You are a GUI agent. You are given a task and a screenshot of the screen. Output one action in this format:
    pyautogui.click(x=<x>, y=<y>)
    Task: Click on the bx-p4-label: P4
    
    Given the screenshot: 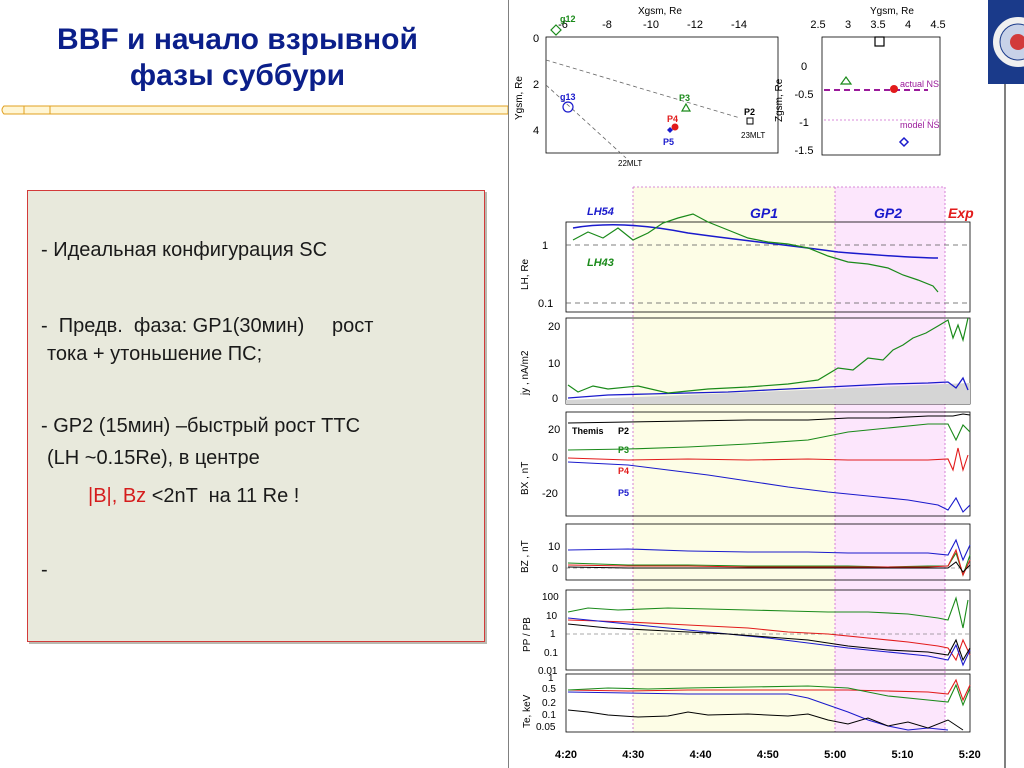 What is the action you would take?
    pyautogui.click(x=623, y=471)
    